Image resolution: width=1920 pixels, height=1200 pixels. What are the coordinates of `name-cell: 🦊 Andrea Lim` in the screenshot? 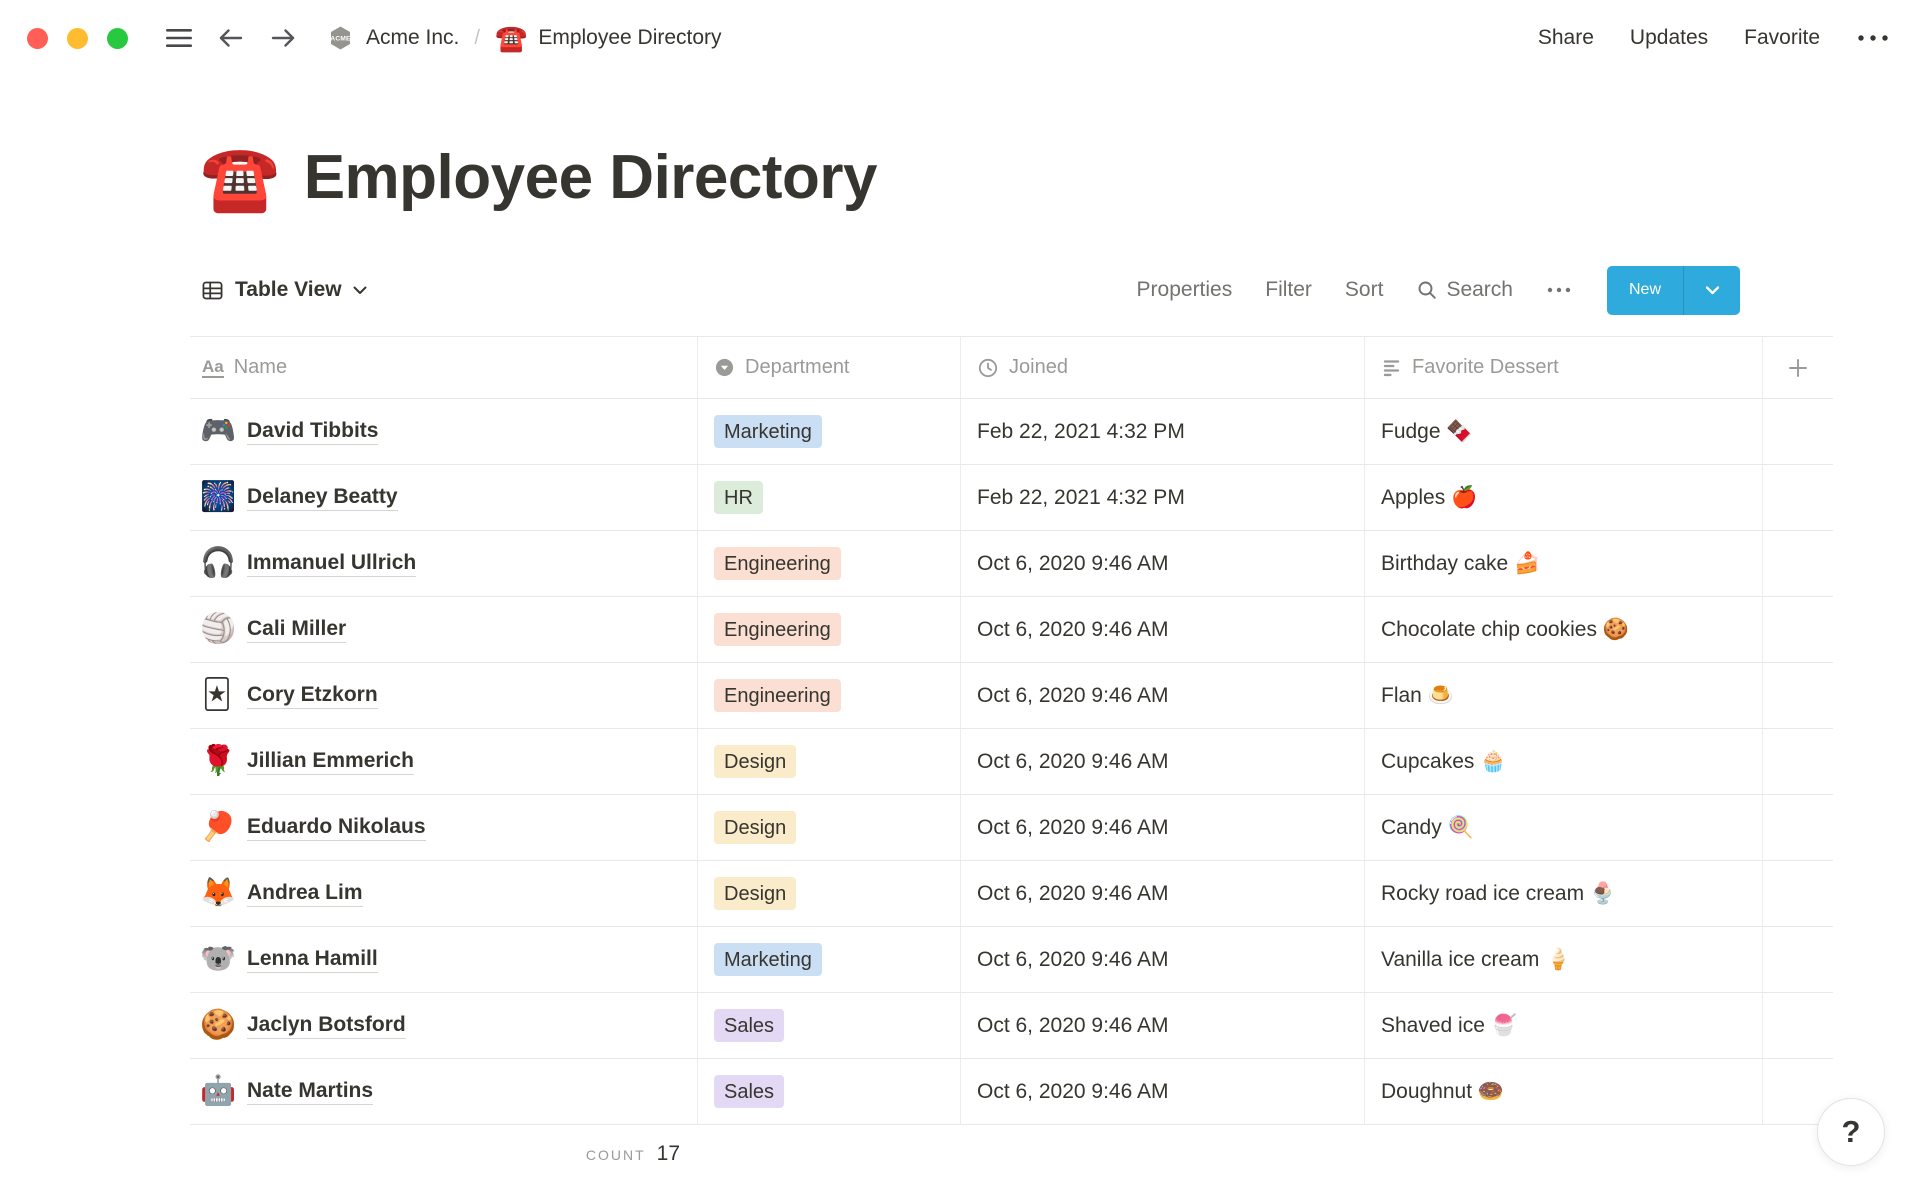 It's located at (444, 893).